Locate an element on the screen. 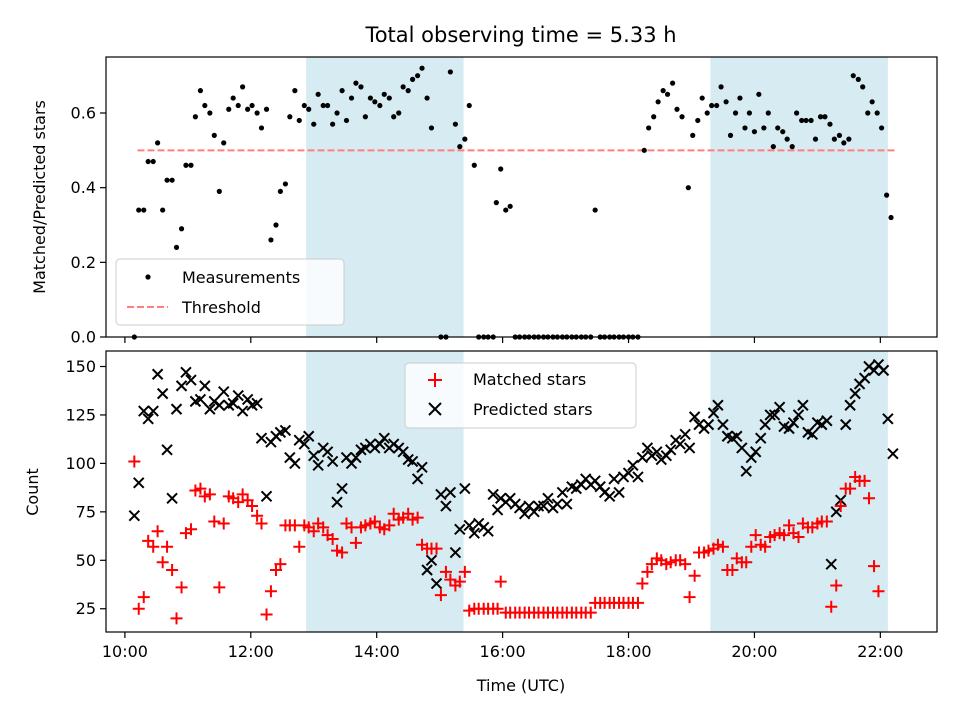  y-tick-label: 125 is located at coordinates (80, 414).